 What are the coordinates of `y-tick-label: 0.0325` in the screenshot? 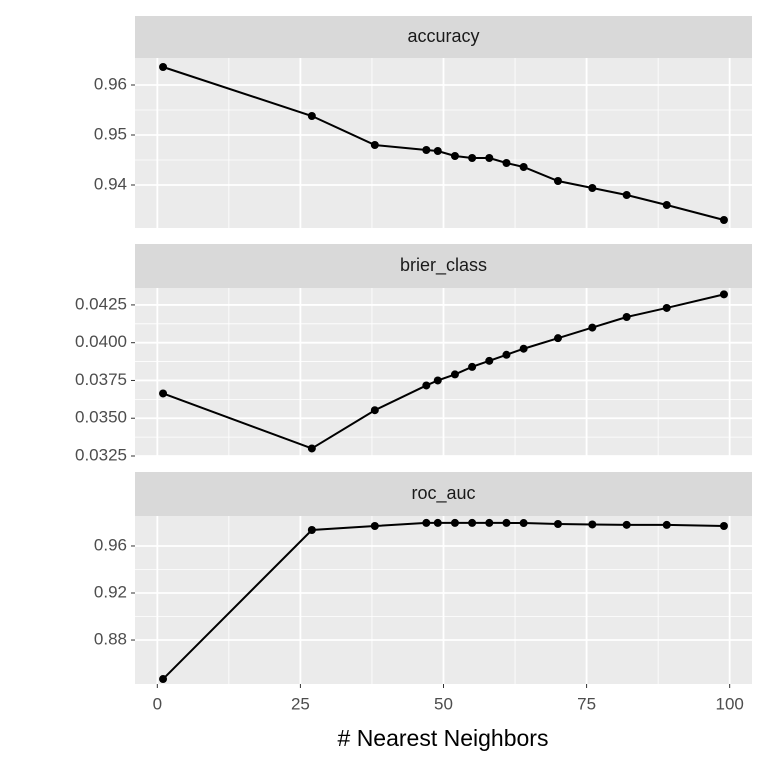 It's located at (101, 454).